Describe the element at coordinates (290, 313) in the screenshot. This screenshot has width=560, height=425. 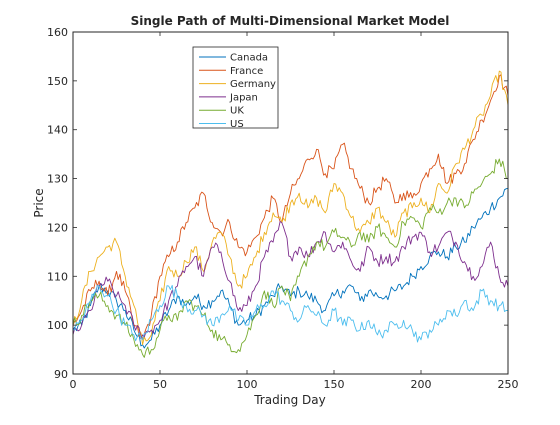
I see `series-line-us` at that location.